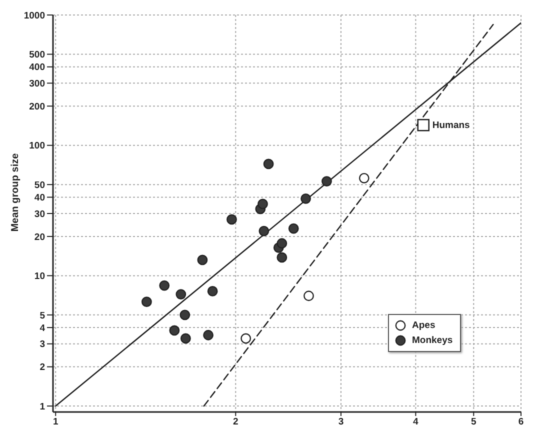  Describe the element at coordinates (39, 185) in the screenshot. I see `y-tick-label: 50` at that location.